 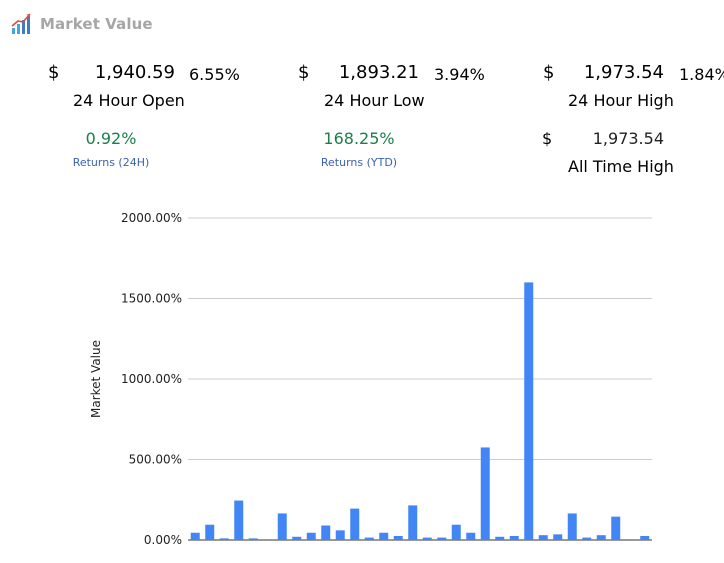 I want to click on y-tick-label: 1000.00%, so click(x=151, y=379).